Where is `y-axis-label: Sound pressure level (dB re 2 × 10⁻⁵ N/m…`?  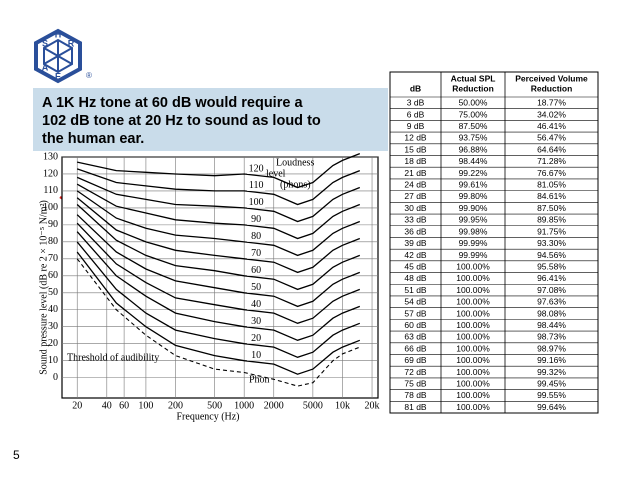 y-axis-label: Sound pressure level (dB re 2 × 10⁻⁵ N/m… is located at coordinates (43, 287).